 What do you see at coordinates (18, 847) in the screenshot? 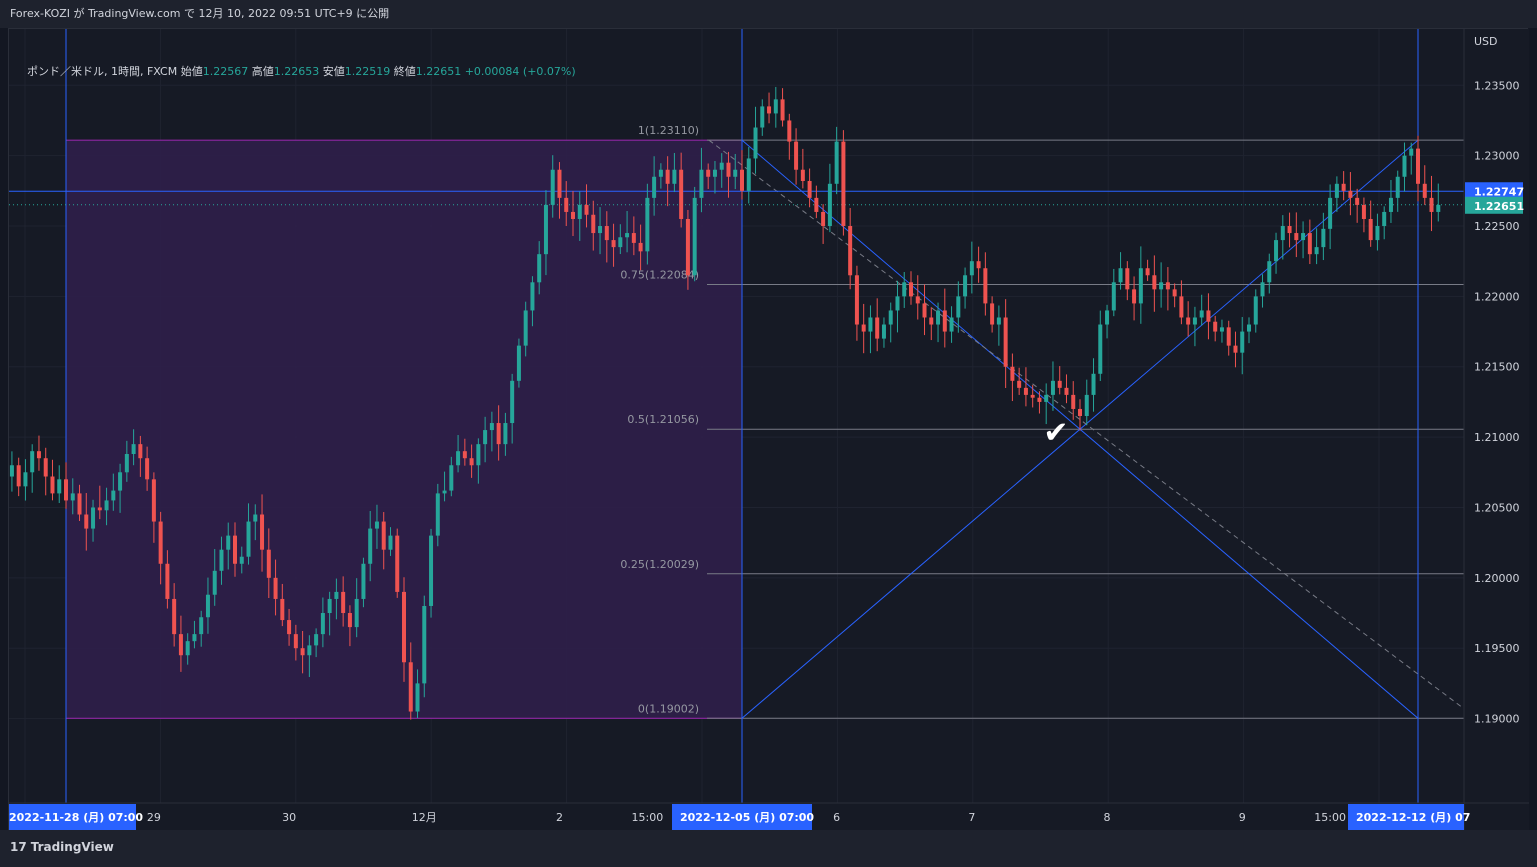
I see `tradingview-icon: 17` at bounding box center [18, 847].